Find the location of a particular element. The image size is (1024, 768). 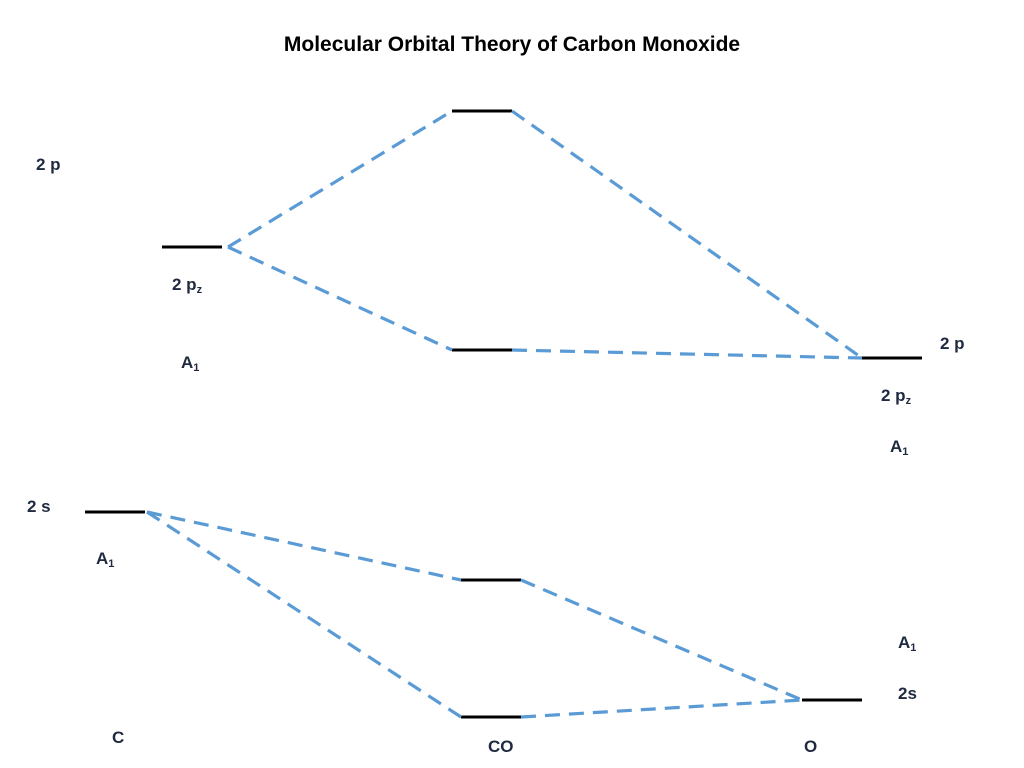

oxygen-2s-label: 2s is located at coordinates (907, 693).